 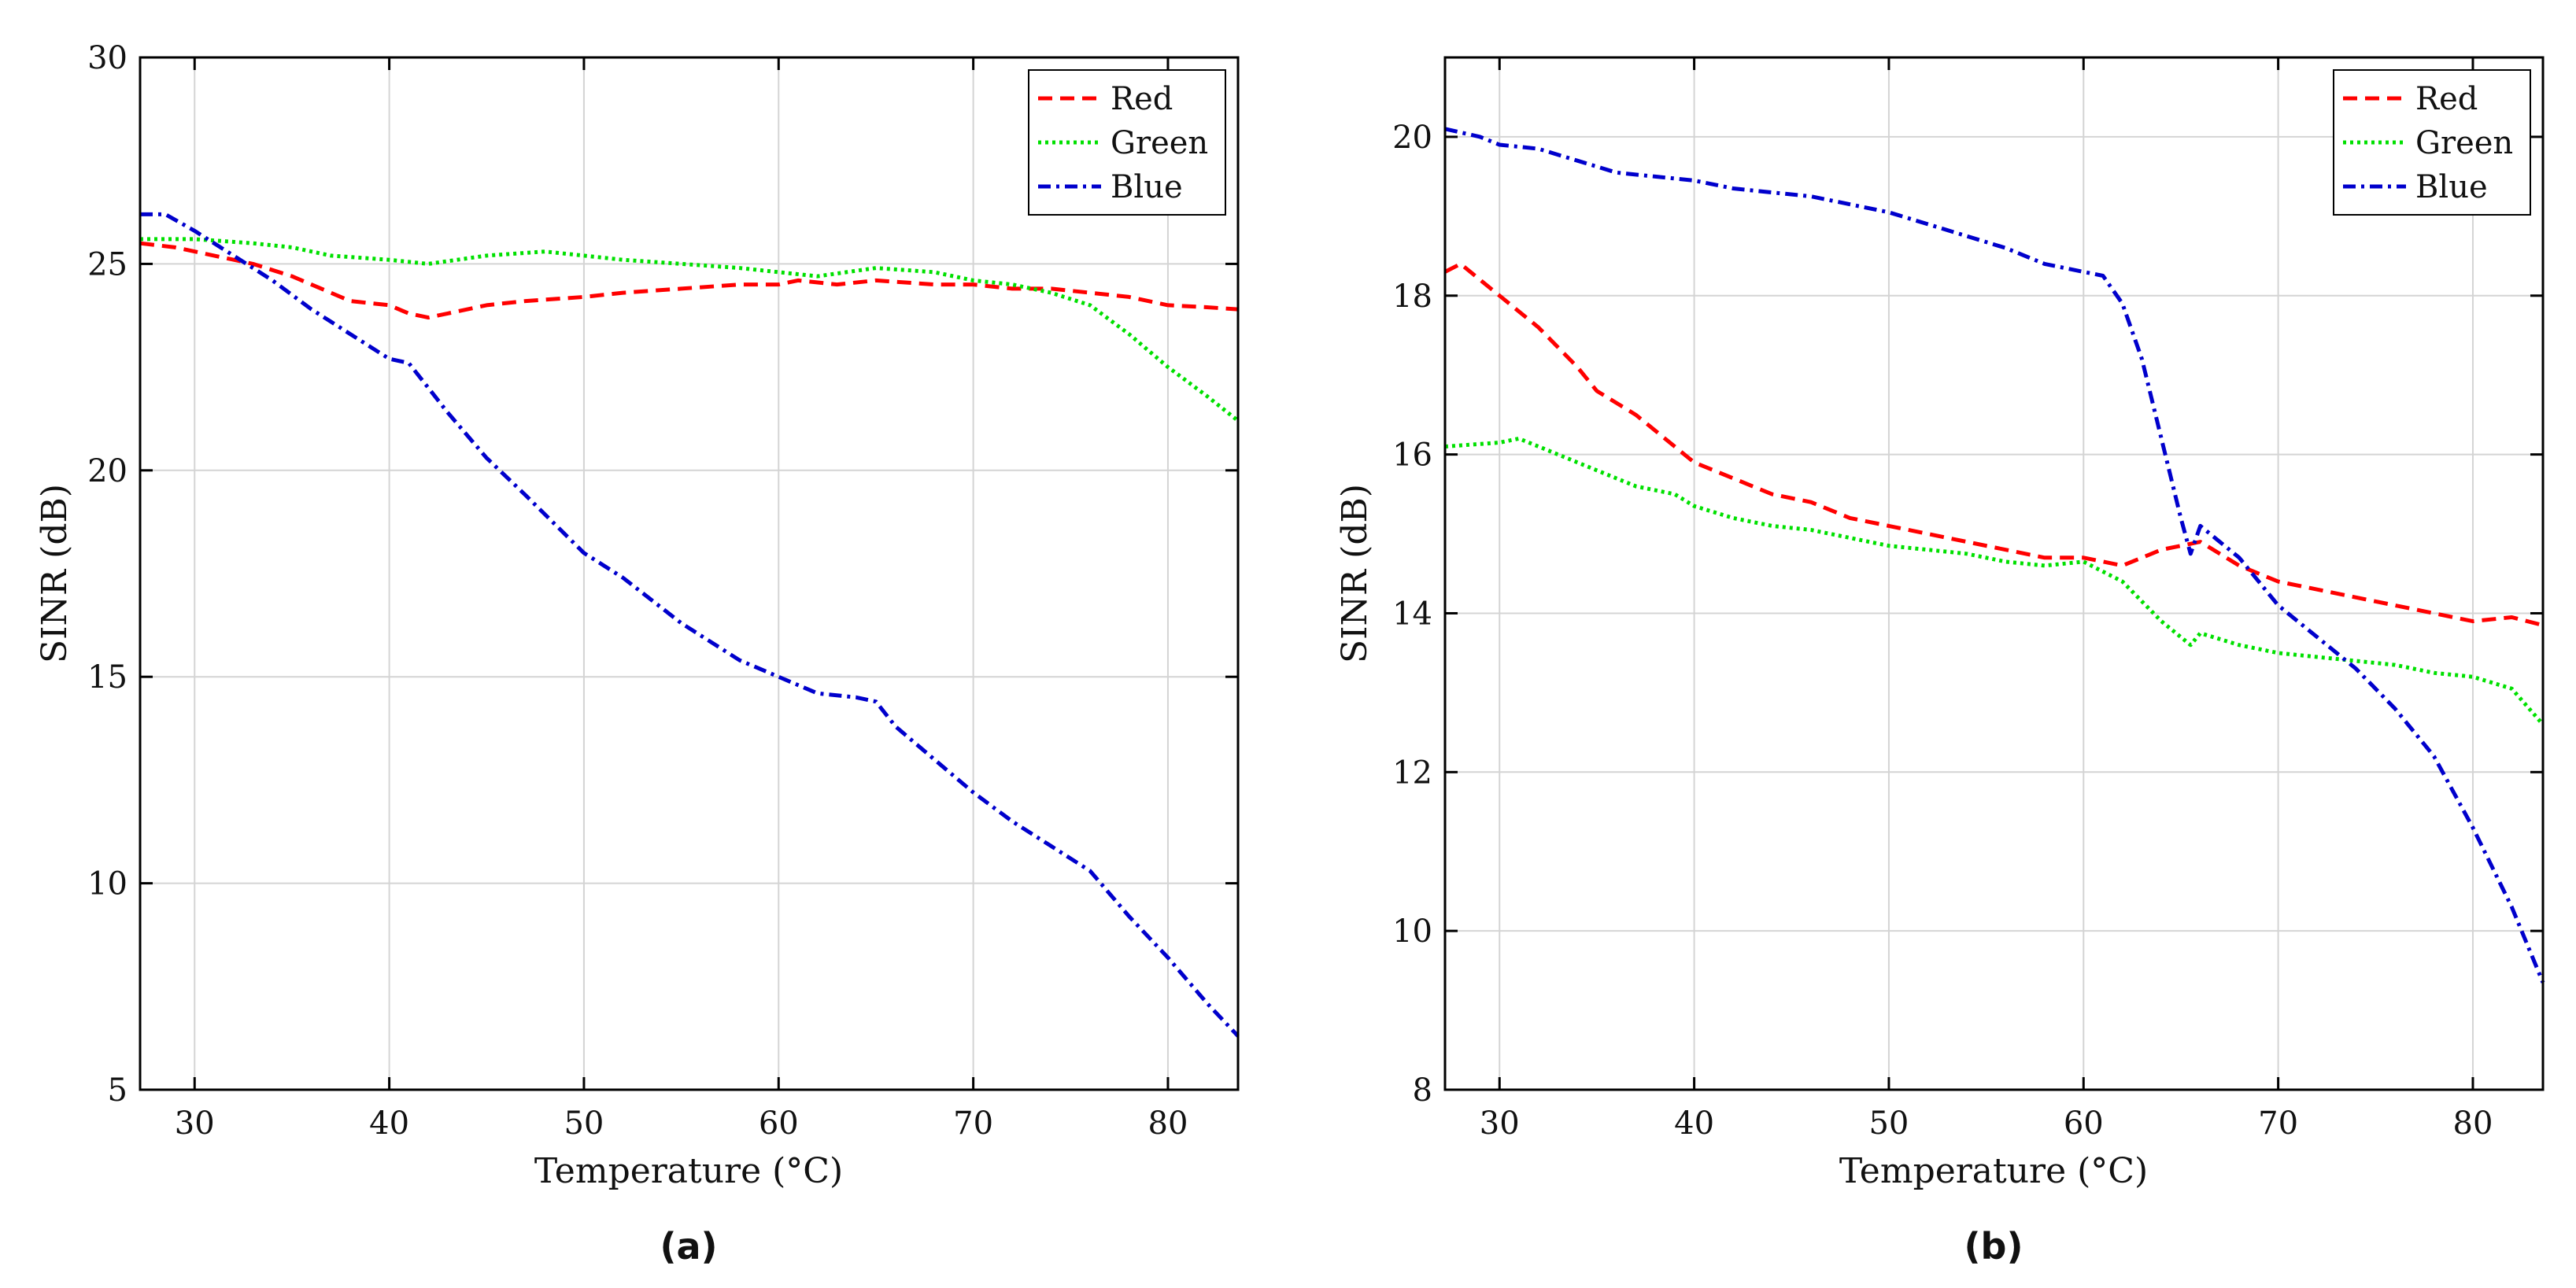 What do you see at coordinates (2446, 99) in the screenshot?
I see `panel-b-legend-label-red: Red` at bounding box center [2446, 99].